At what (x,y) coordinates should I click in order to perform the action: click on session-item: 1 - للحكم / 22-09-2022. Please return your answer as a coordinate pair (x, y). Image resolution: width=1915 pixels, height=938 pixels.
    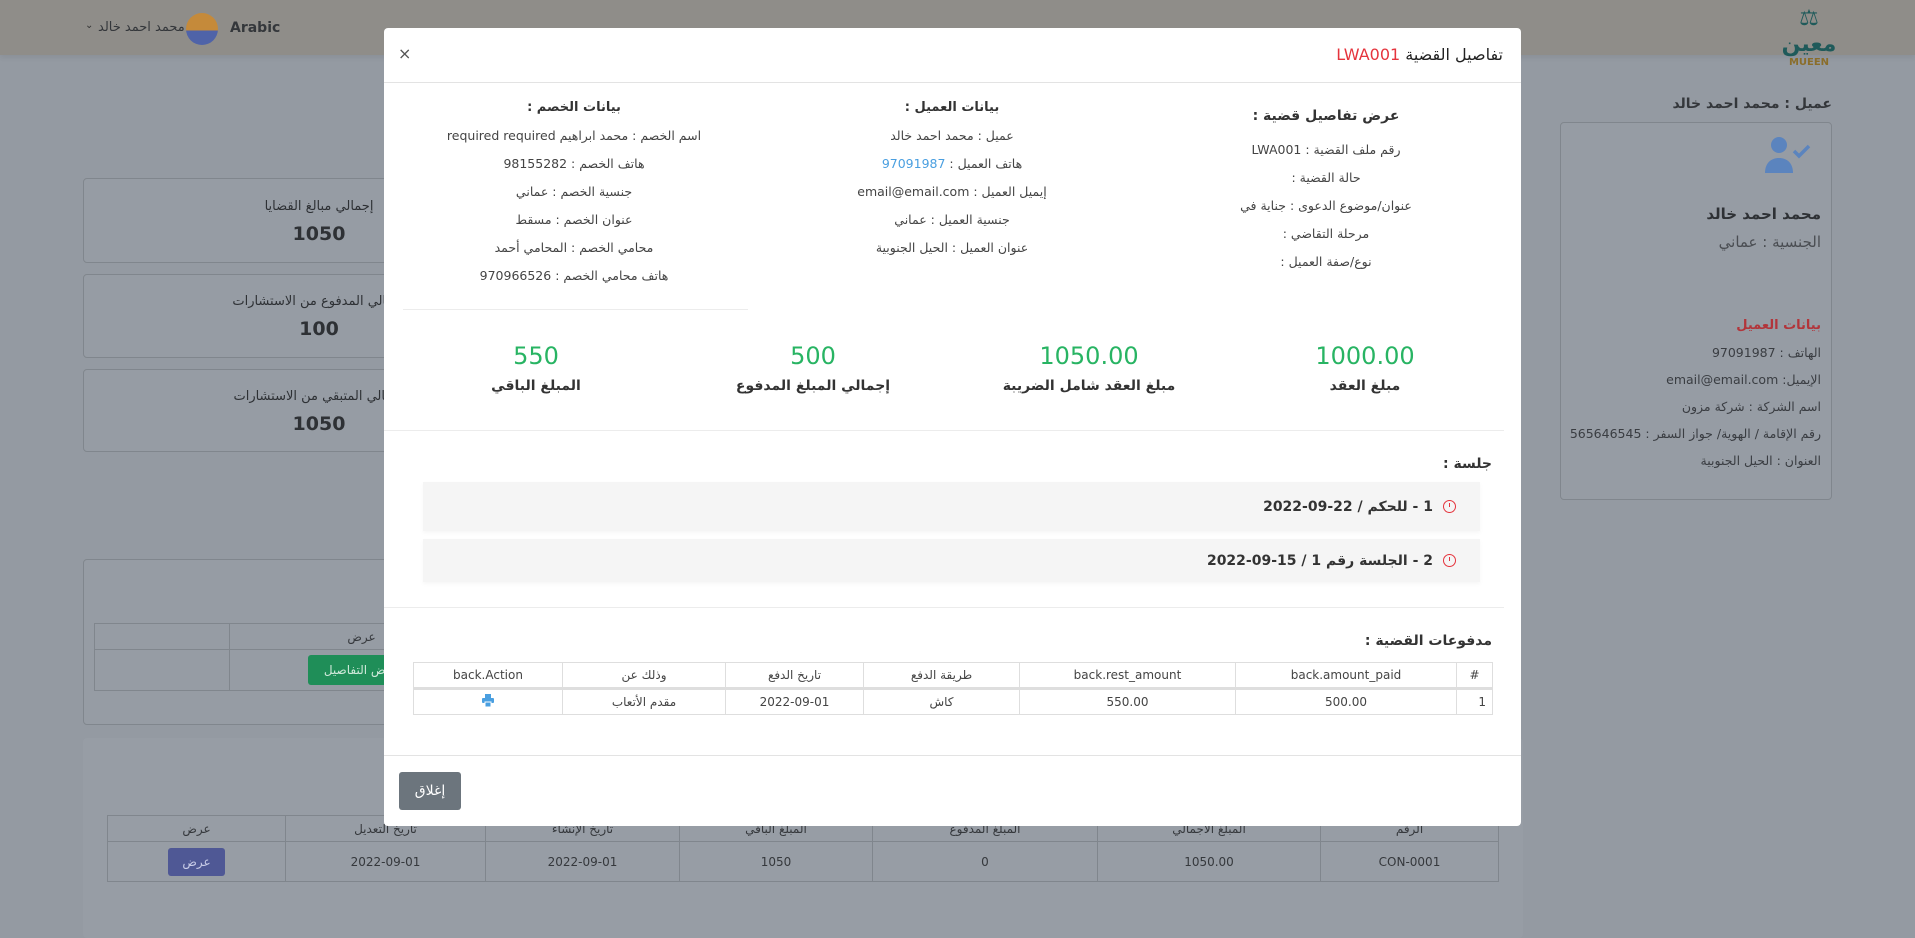
    Looking at the image, I should click on (951, 506).